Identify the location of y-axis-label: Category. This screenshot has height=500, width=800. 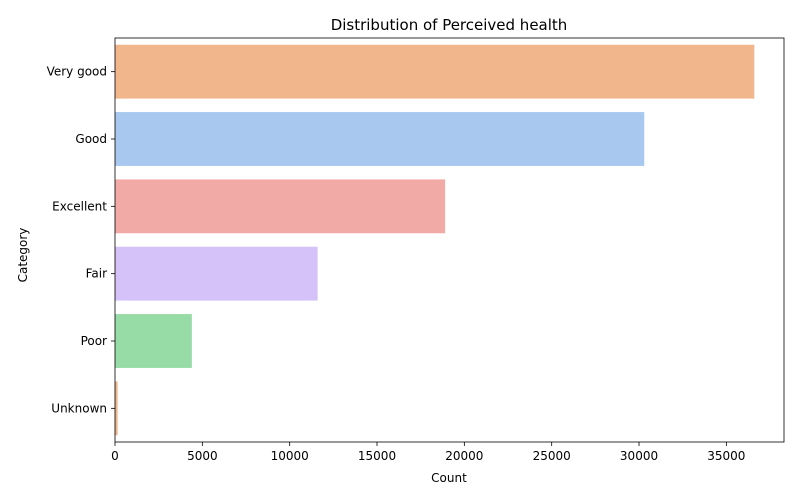
(23, 255).